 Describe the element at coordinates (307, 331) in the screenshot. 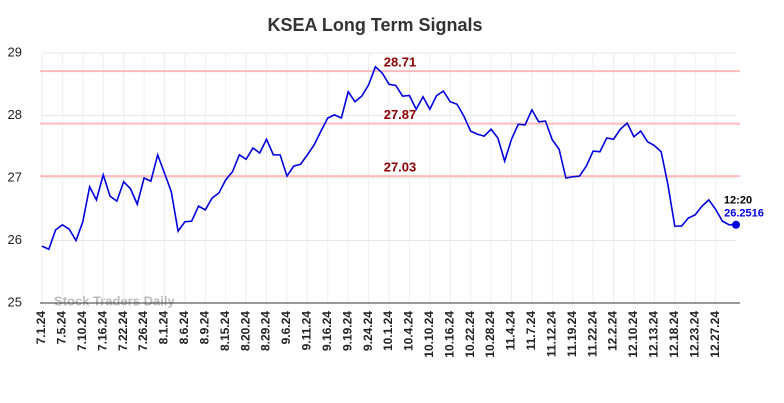

I see `x-tick-label: 9.11.24` at that location.